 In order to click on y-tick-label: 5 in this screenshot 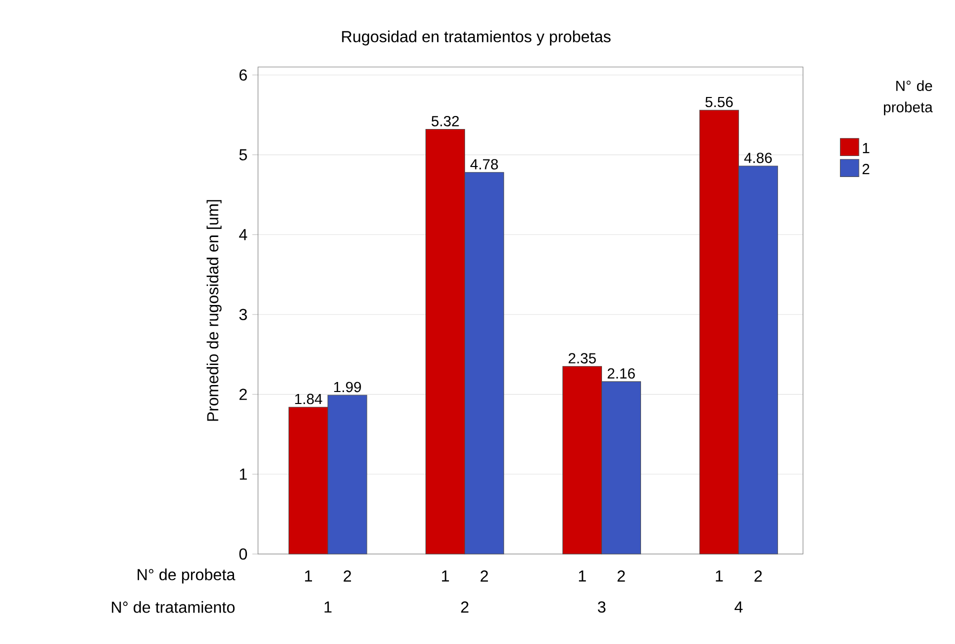, I will do `click(243, 154)`.